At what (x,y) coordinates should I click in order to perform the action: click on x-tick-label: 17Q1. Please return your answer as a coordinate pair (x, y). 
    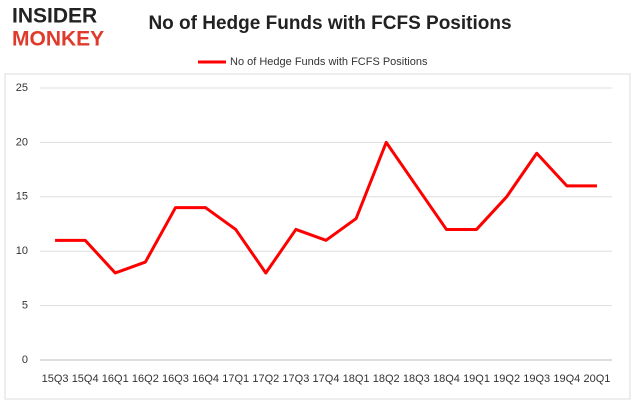
    Looking at the image, I should click on (235, 379).